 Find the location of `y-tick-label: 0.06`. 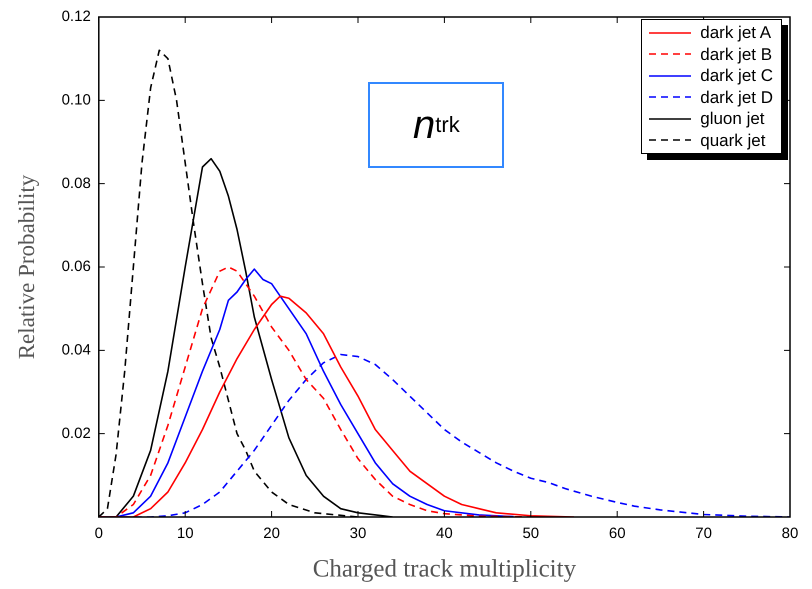

y-tick-label: 0.06 is located at coordinates (76, 267).